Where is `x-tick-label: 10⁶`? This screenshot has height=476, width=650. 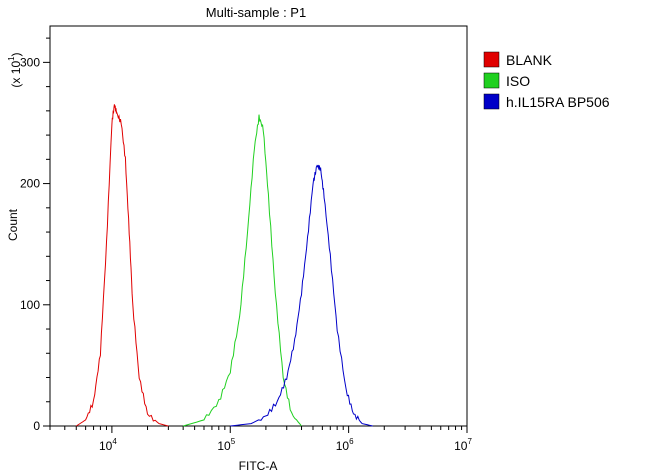 x-tick-label: 10⁶ is located at coordinates (345, 445).